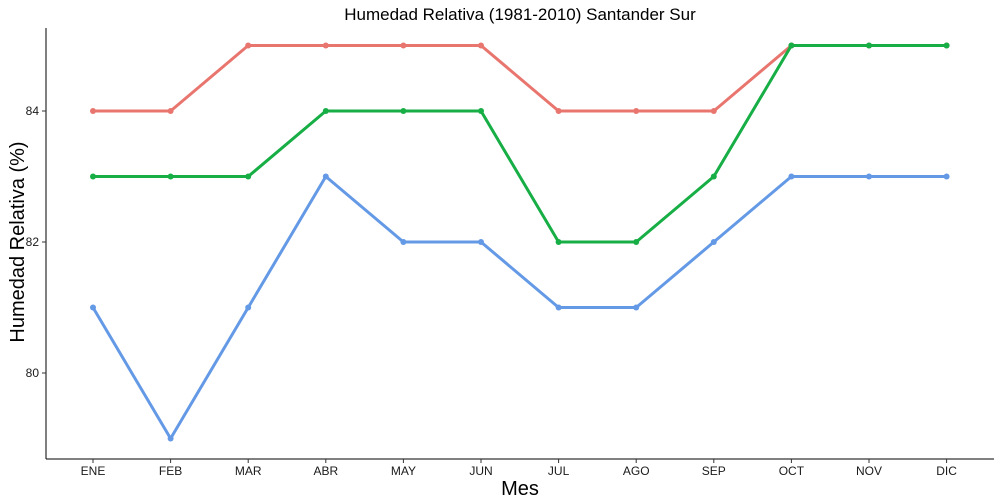 The height and width of the screenshot is (500, 1000). I want to click on y-axis-title: Humedad Relativa (%), so click(18, 241).